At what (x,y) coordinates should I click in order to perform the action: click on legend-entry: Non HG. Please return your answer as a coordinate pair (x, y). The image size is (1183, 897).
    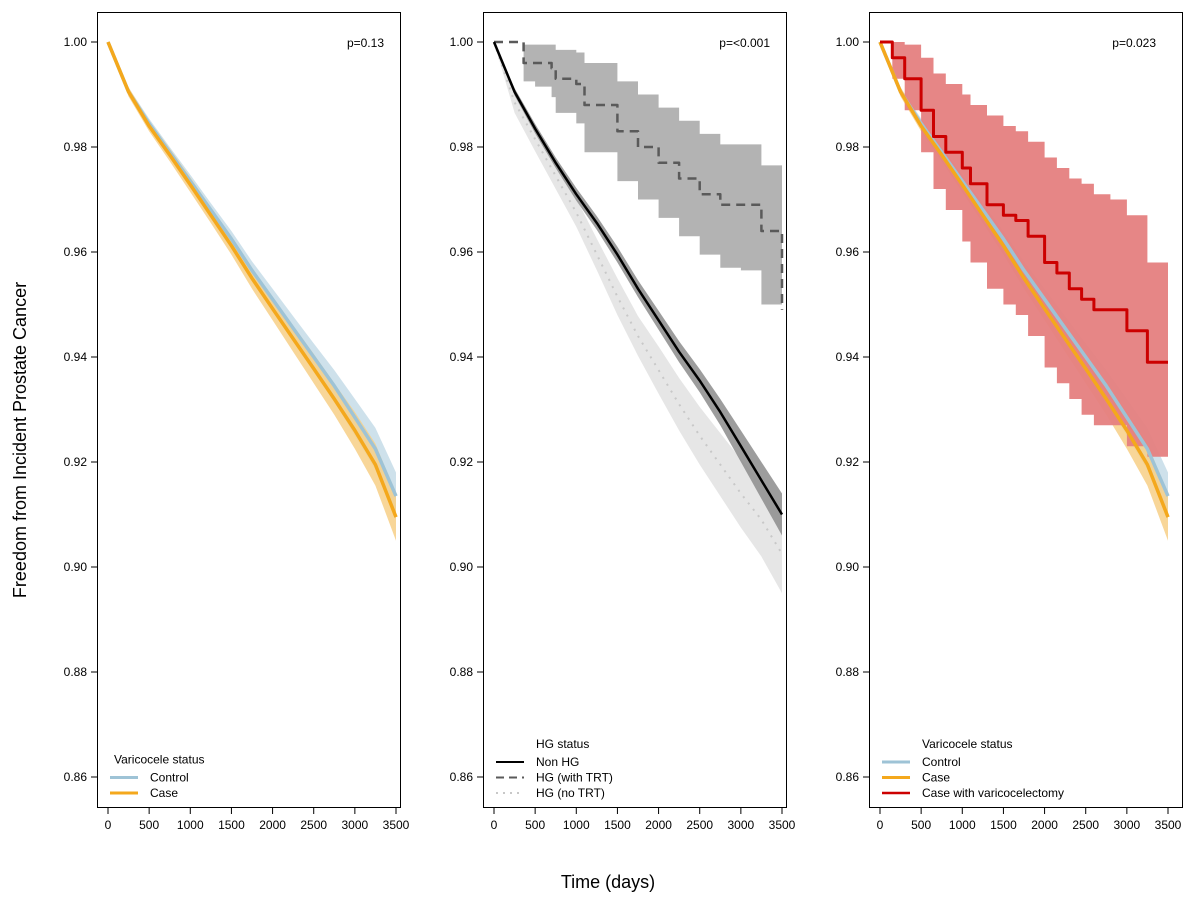
    Looking at the image, I should click on (557, 762).